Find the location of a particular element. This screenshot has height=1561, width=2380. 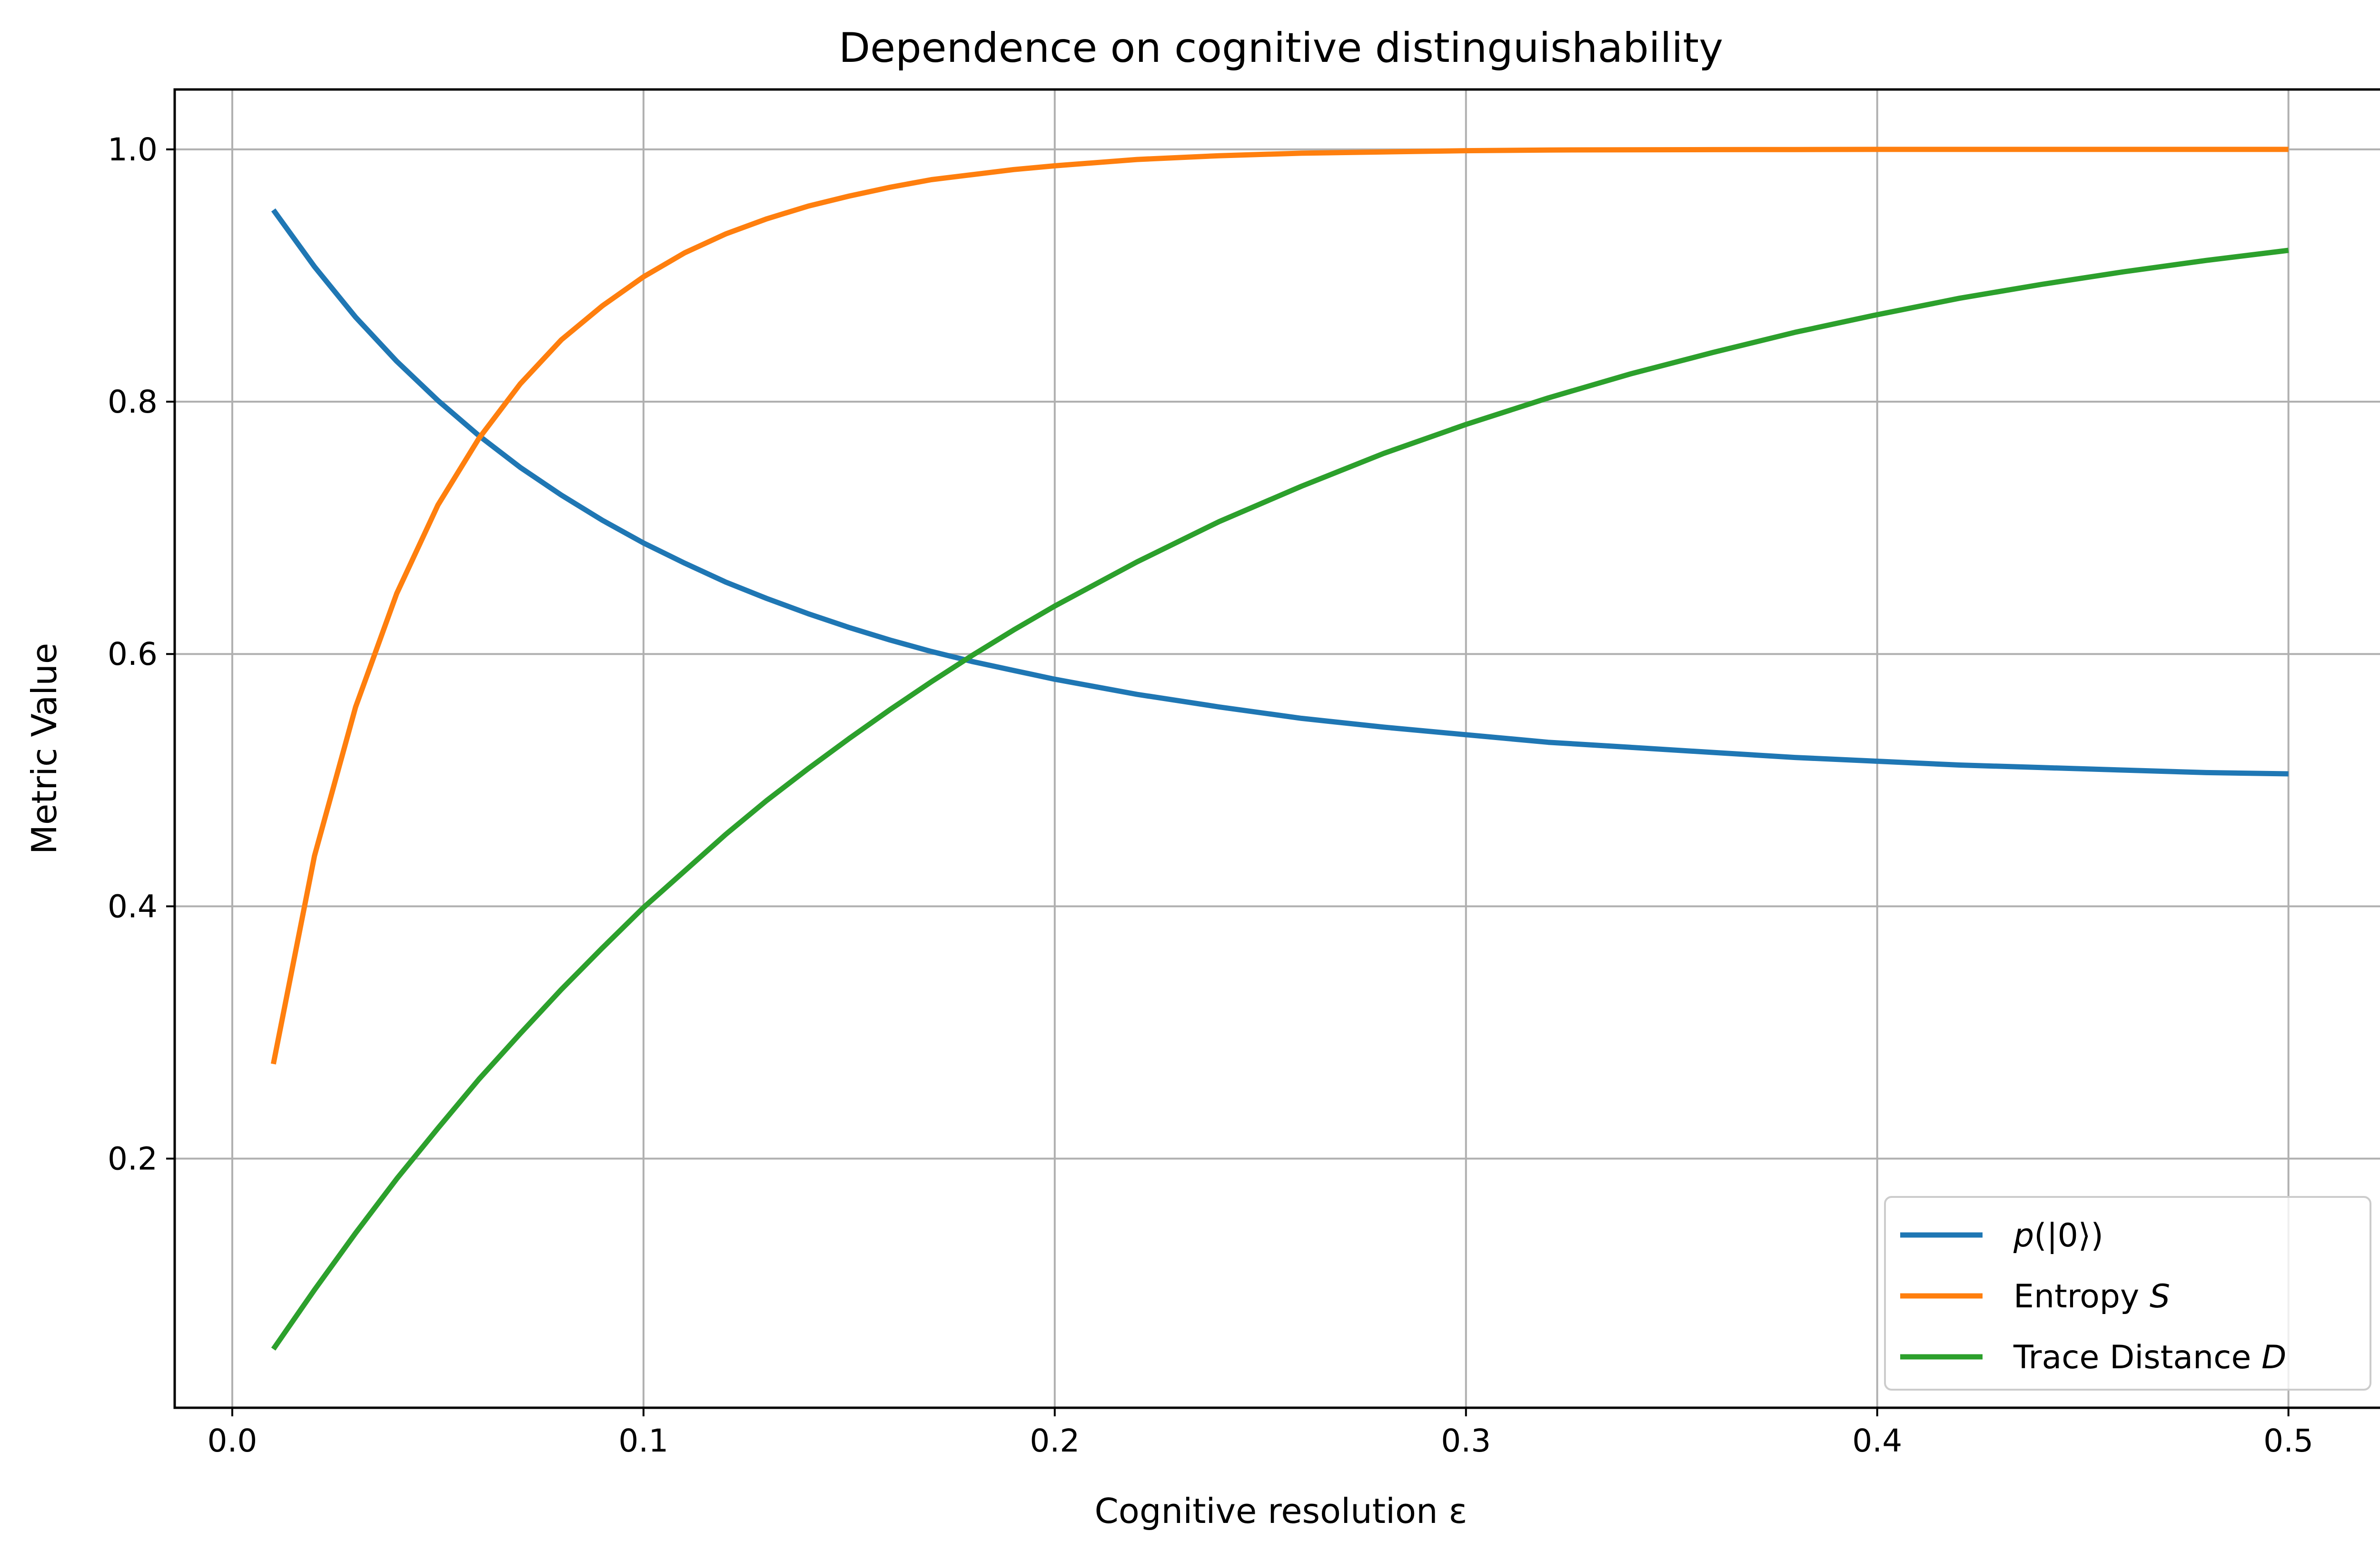

x-tick-label: 0.4 is located at coordinates (1877, 1441).